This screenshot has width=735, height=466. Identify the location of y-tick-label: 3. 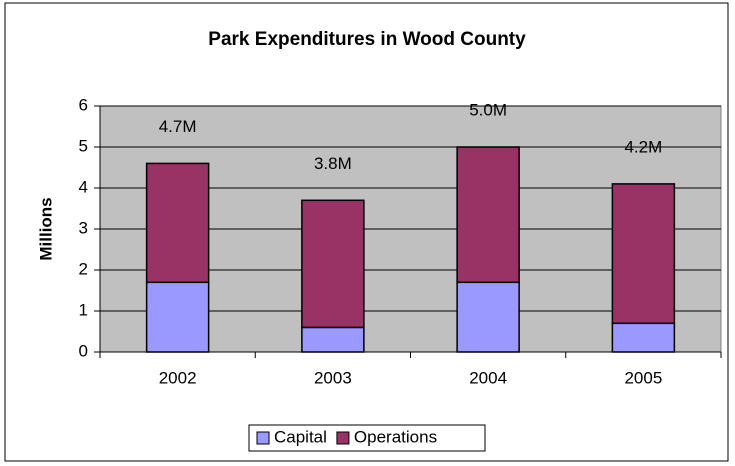
(83, 227).